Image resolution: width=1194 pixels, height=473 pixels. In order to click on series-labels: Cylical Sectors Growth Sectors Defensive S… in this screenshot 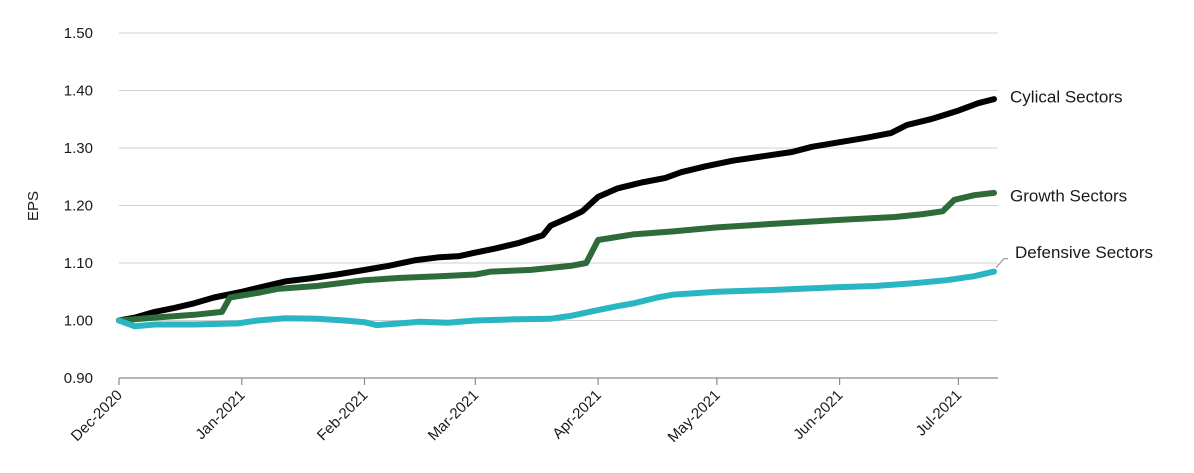, I will do `click(1074, 178)`.